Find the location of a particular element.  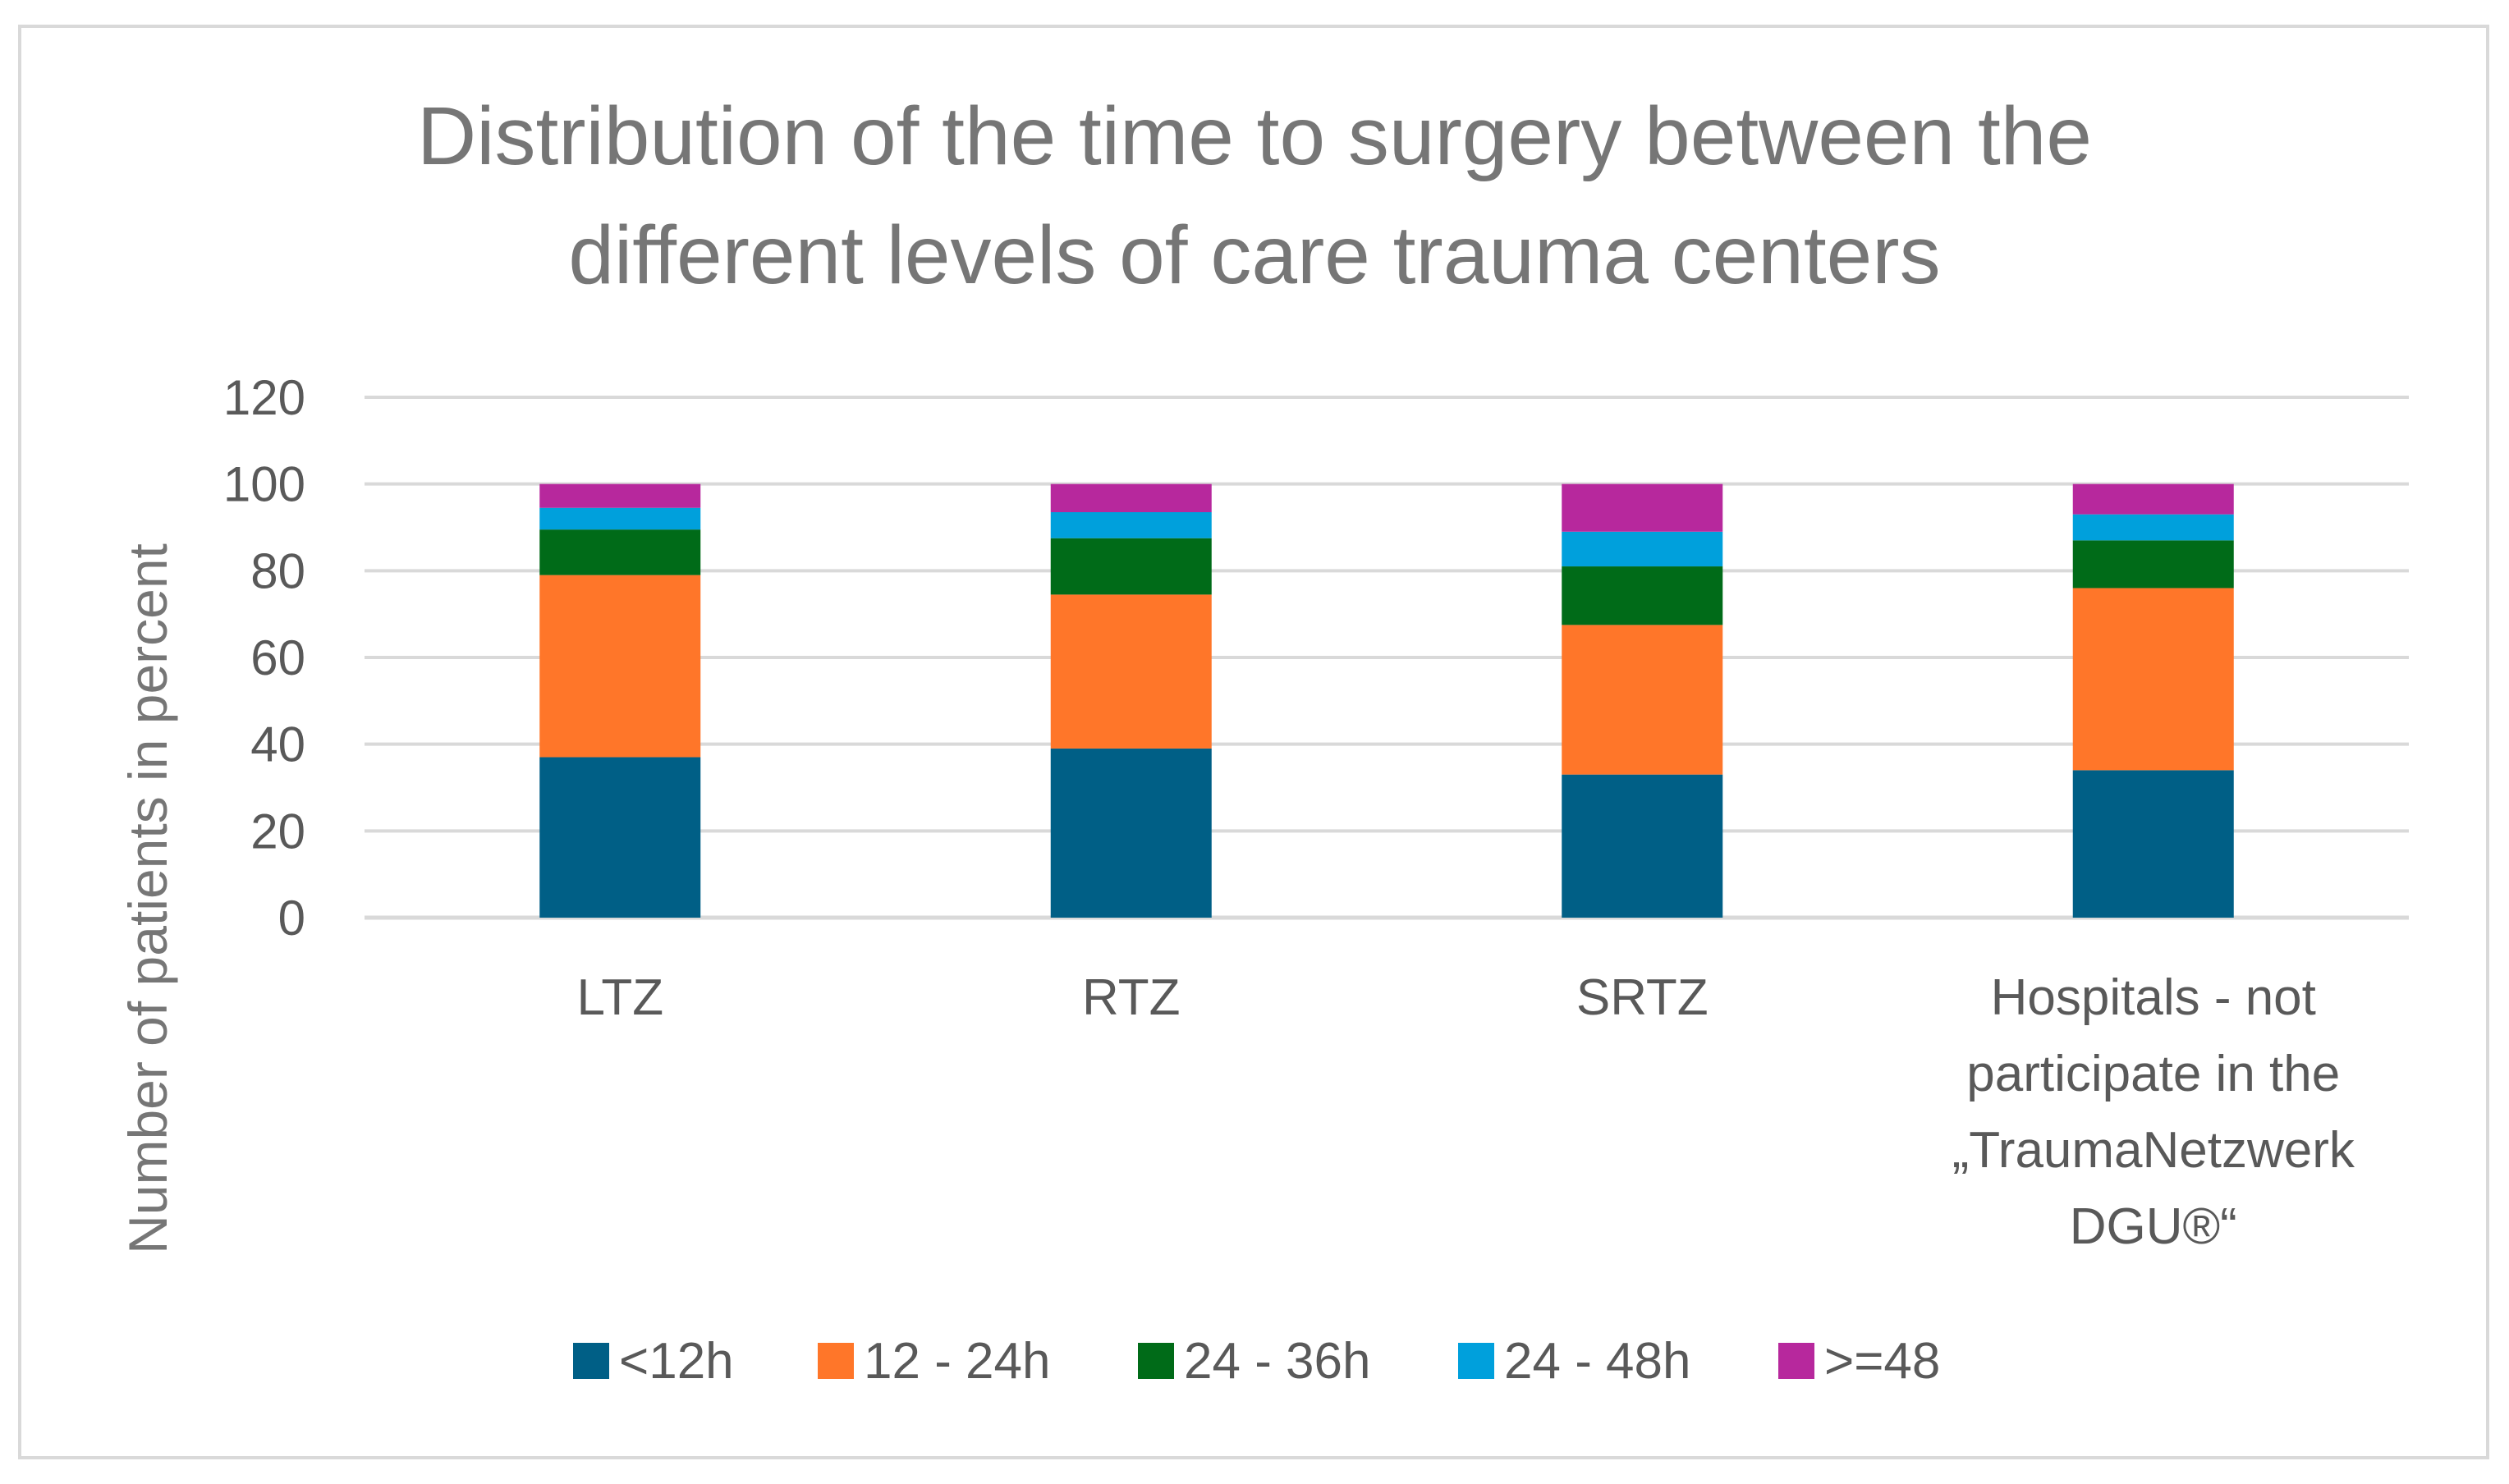

legend-label: 24 - 48h is located at coordinates (1597, 1361).